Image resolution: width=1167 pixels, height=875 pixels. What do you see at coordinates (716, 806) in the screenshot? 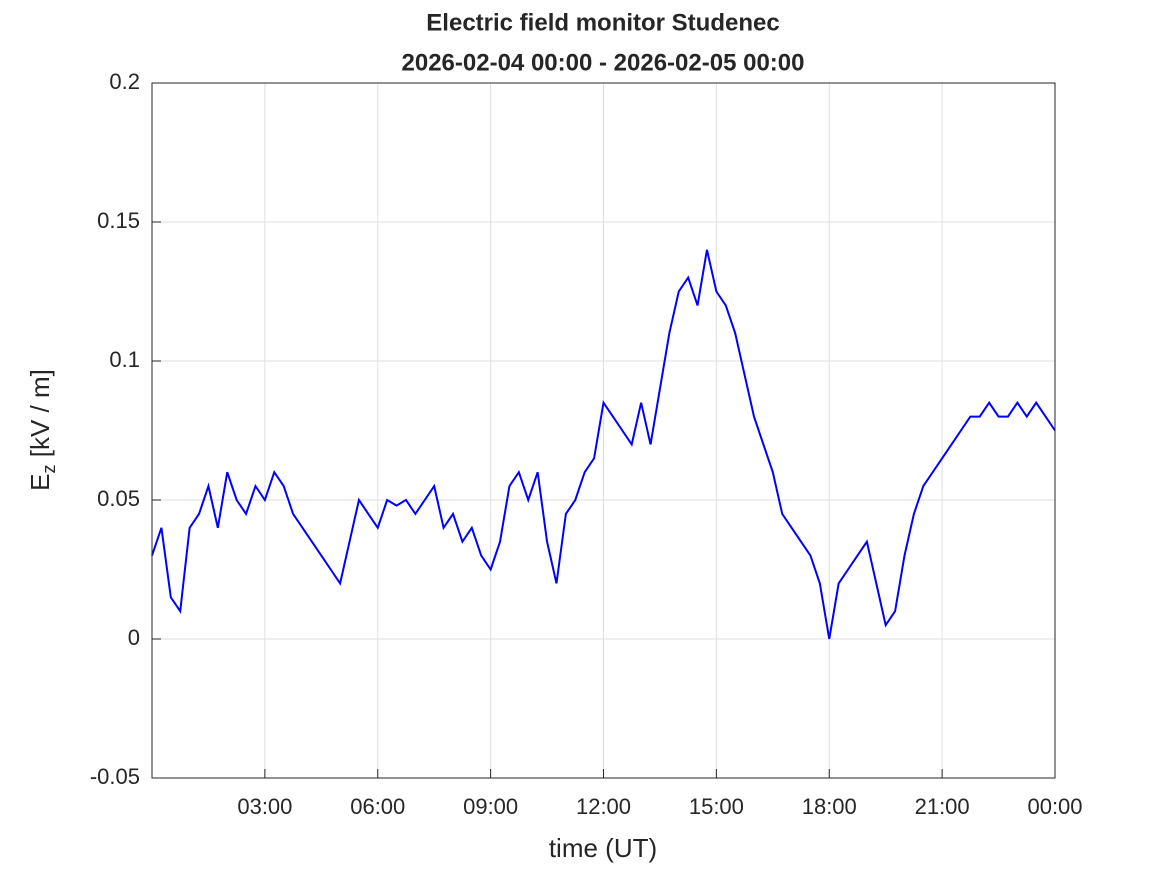
I see `x-tick-label: 15:00` at bounding box center [716, 806].